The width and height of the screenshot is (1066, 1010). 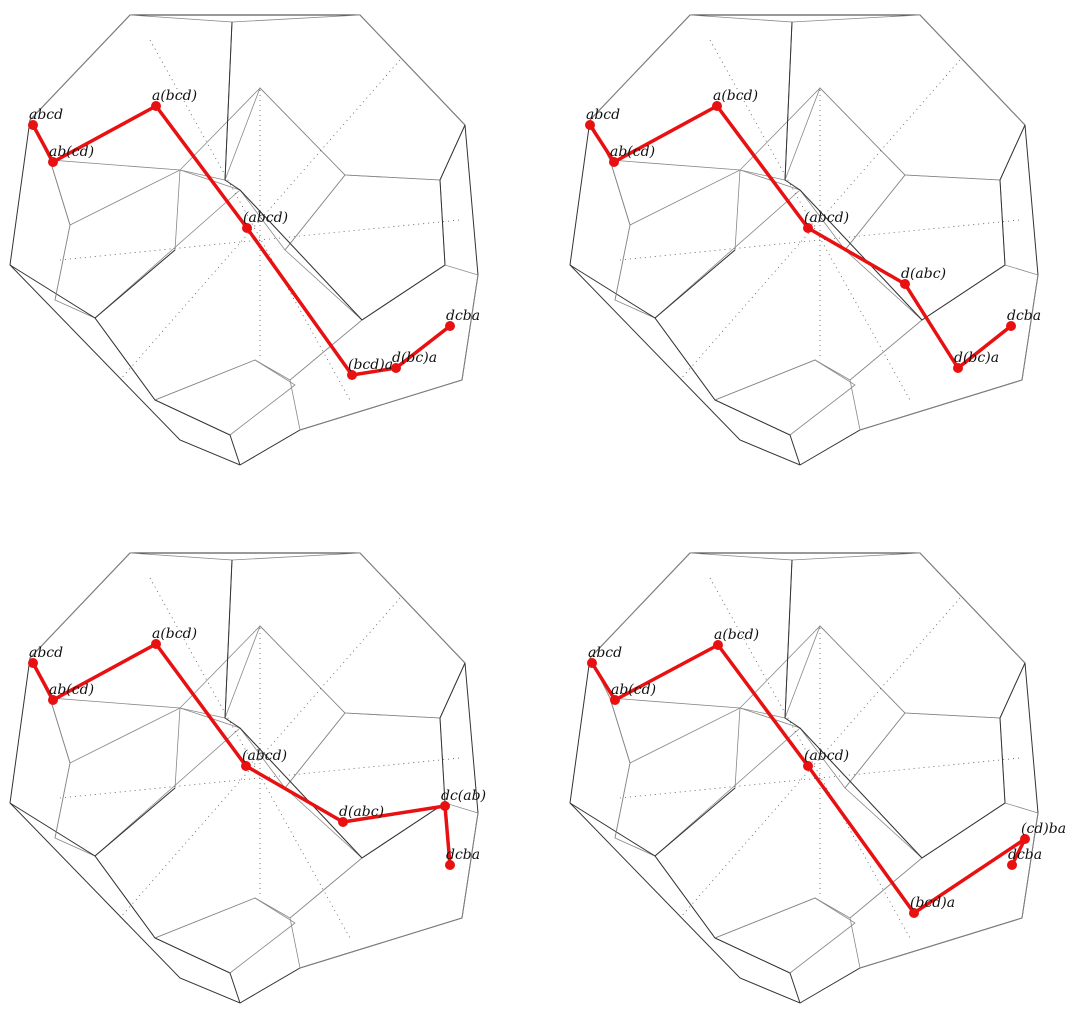 I want to click on panel: abcd ab(cd) a(bcd) (abcd) d(abc) dc(ab) dcba, so click(x=257, y=748).